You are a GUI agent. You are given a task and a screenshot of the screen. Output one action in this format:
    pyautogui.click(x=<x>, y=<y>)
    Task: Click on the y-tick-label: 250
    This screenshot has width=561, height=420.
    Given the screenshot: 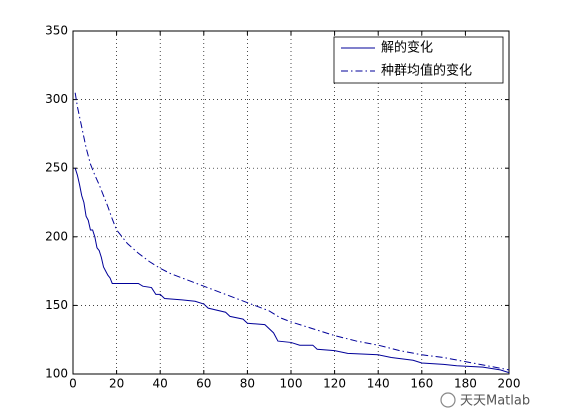 What is the action you would take?
    pyautogui.click(x=56, y=168)
    